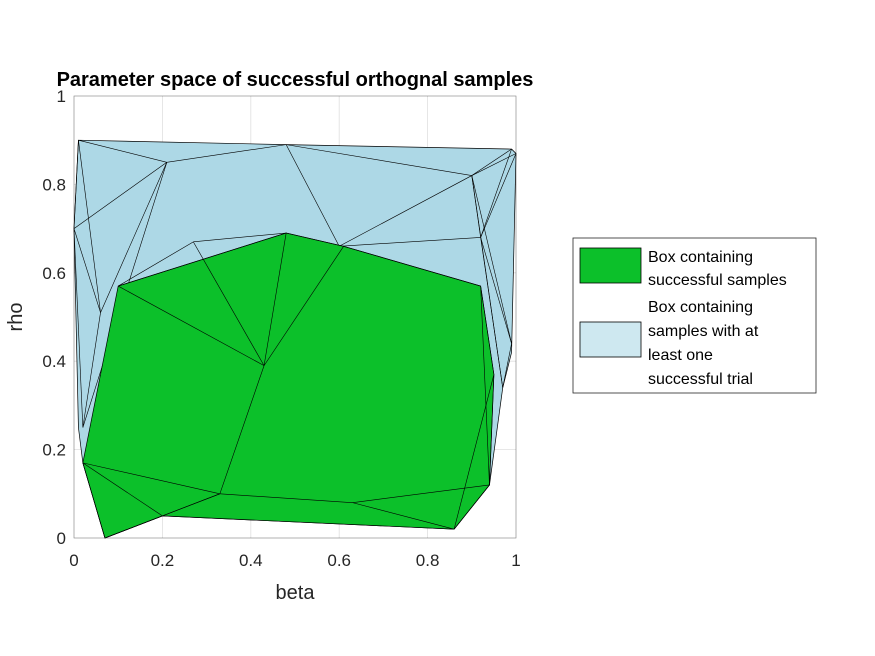 The image size is (875, 656). What do you see at coordinates (428, 560) in the screenshot?
I see `x-tick-label: 0.8` at bounding box center [428, 560].